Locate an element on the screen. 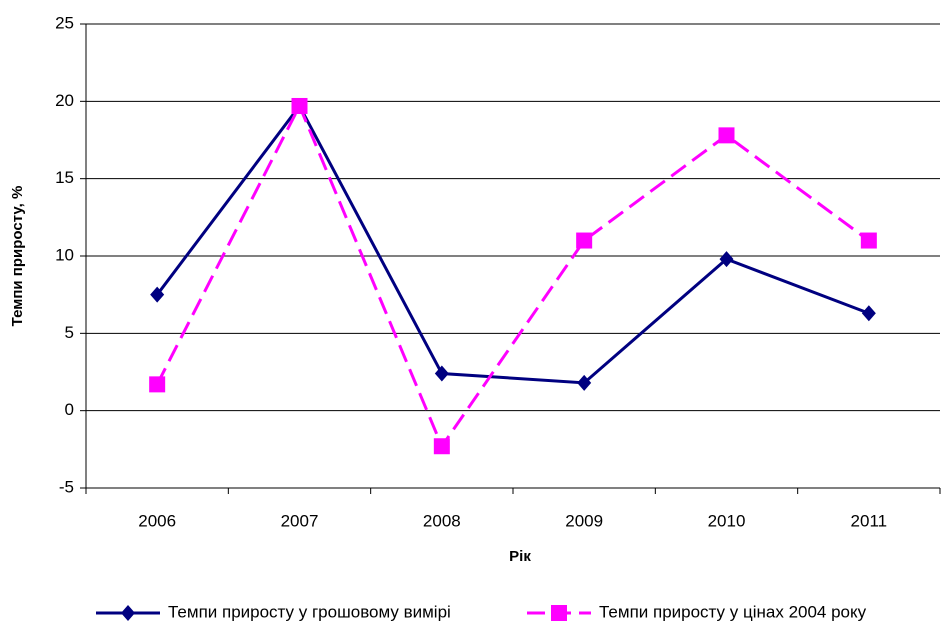  x-tick-label: 2008 is located at coordinates (442, 520).